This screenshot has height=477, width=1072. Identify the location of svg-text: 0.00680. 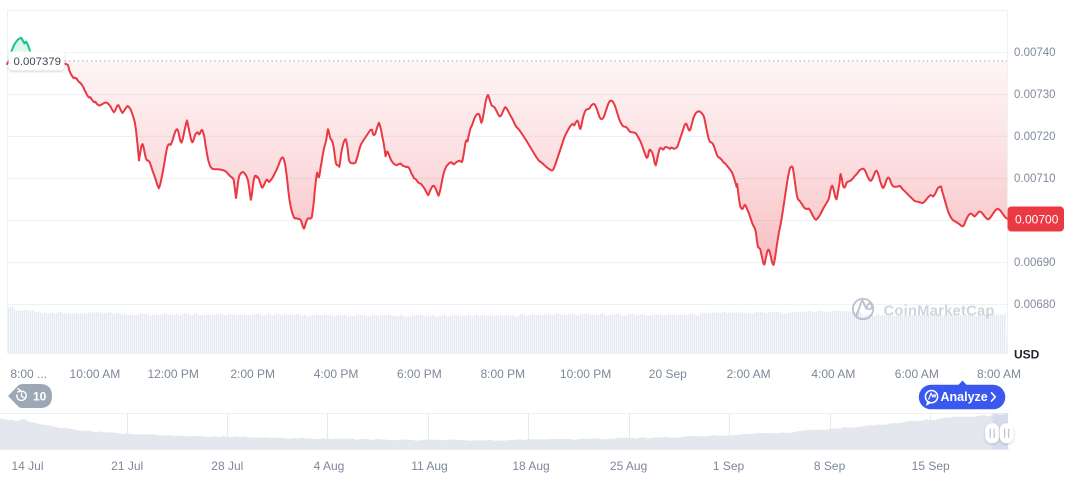
(1035, 305).